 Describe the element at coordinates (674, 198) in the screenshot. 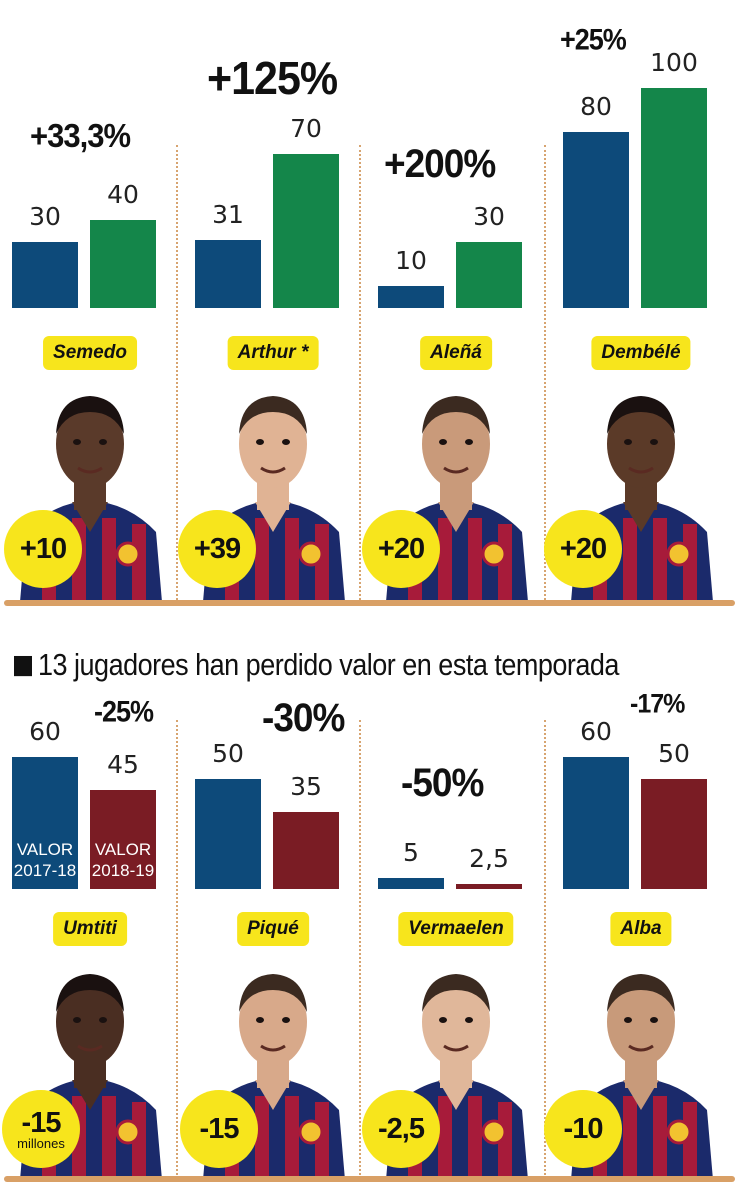

I see `bar-curr-Dembélé` at that location.